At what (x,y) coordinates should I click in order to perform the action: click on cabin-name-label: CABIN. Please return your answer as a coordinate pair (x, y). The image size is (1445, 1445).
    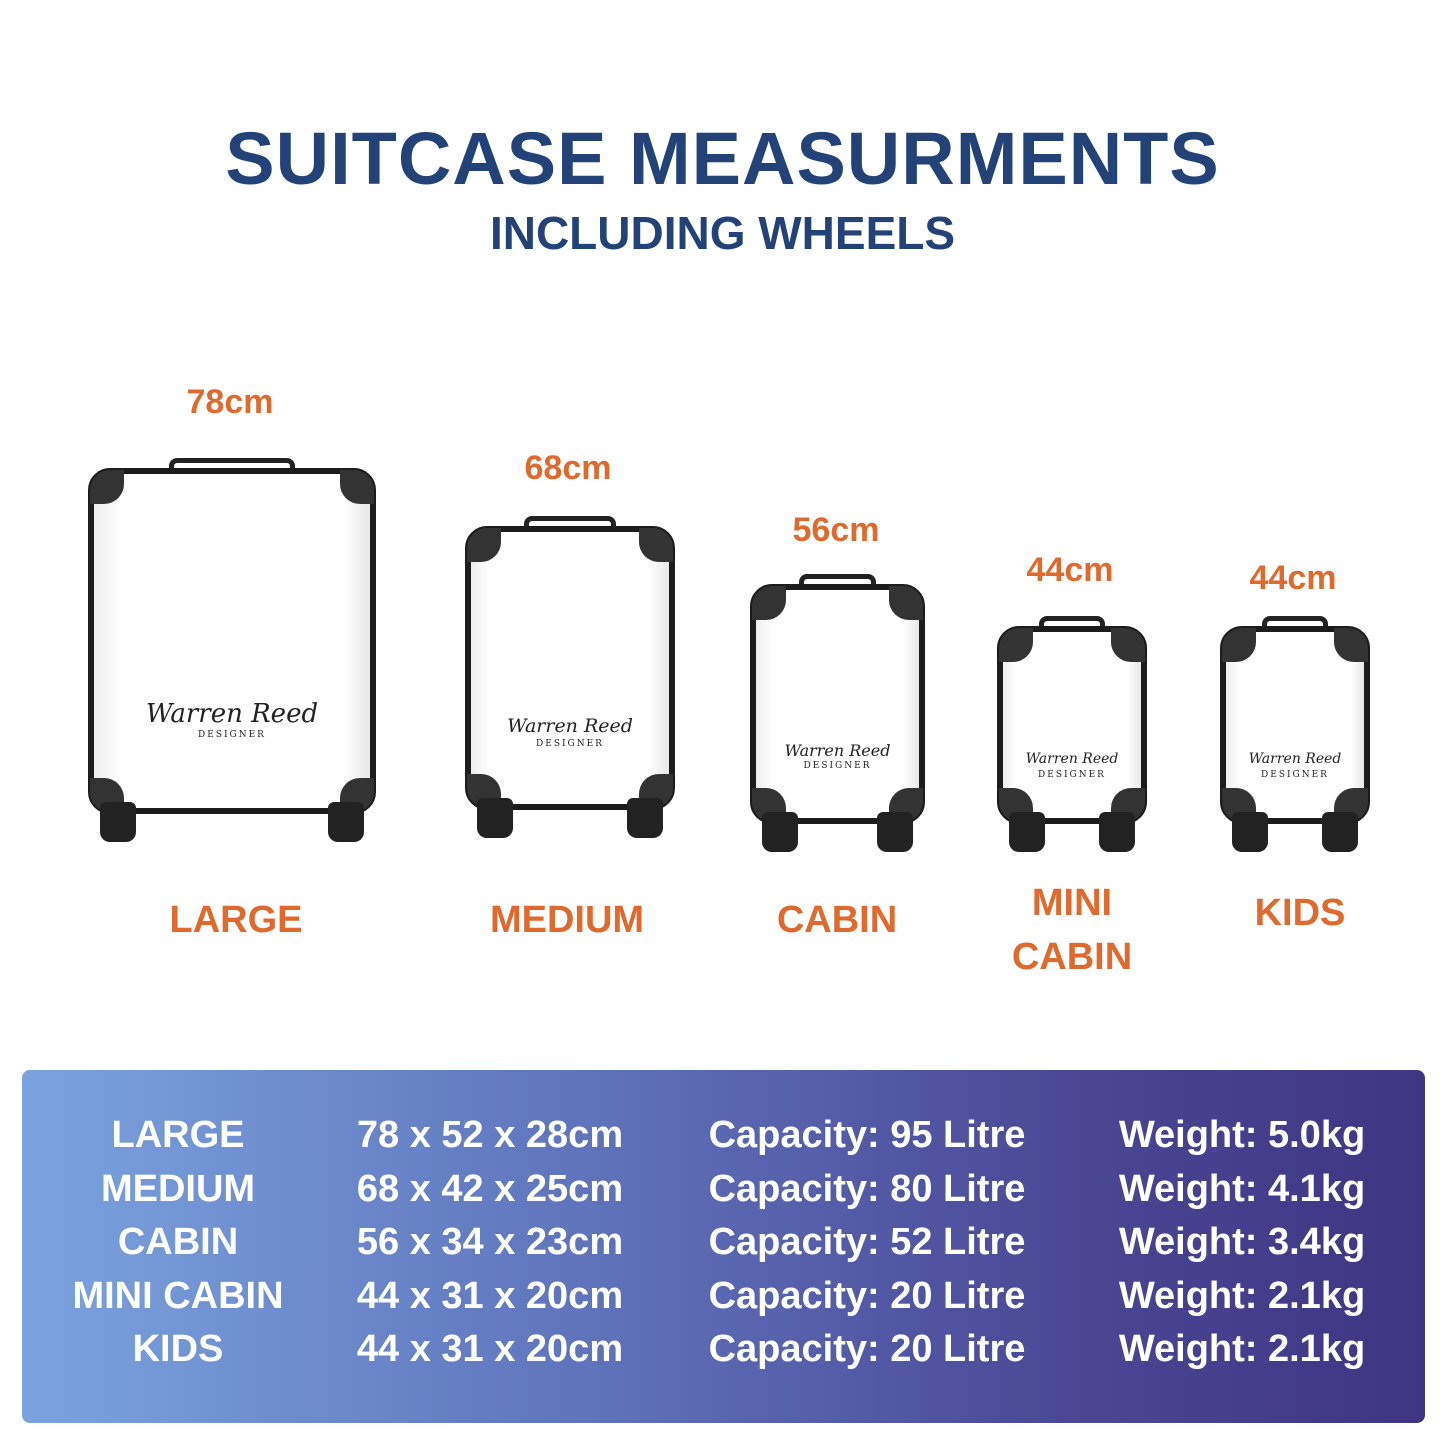
    Looking at the image, I should click on (837, 920).